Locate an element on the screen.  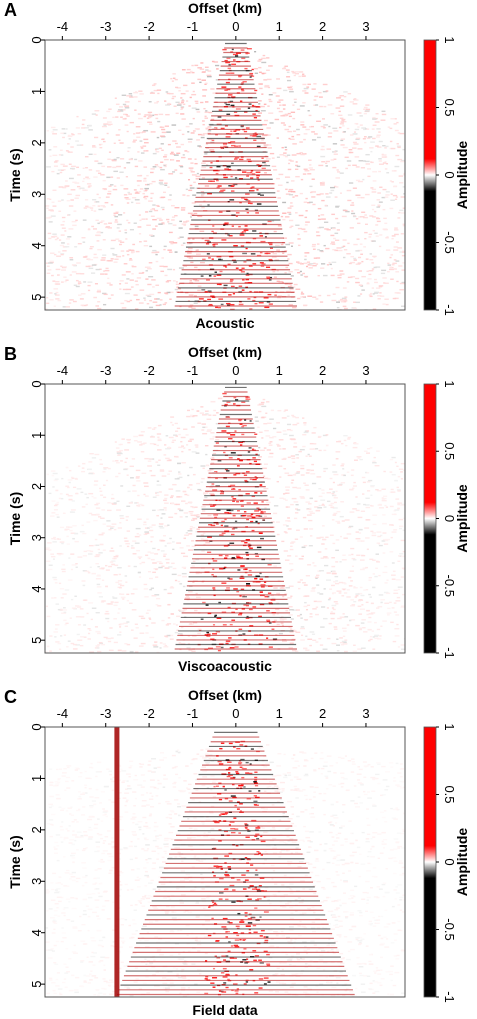
panel-letter: C is located at coordinates (10, 697).